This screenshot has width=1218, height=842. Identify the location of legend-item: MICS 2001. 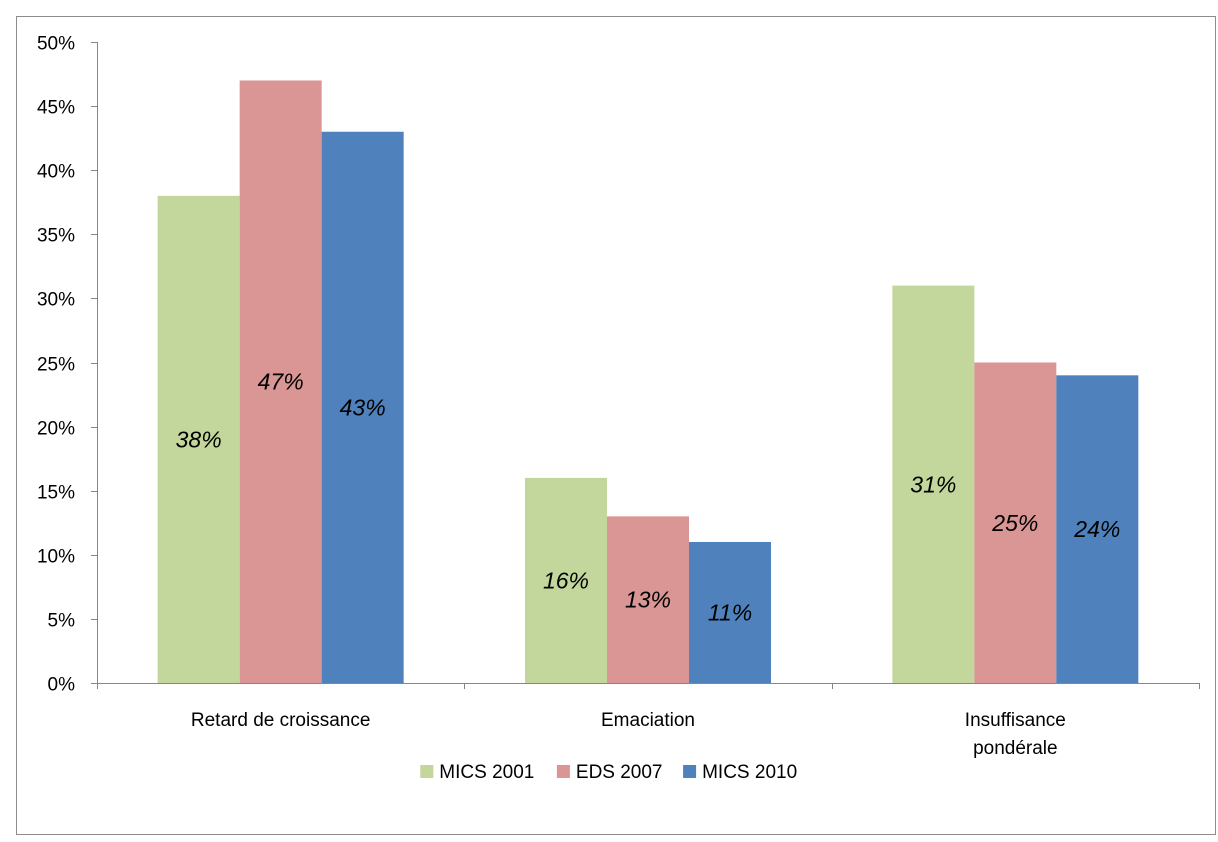
(477, 772).